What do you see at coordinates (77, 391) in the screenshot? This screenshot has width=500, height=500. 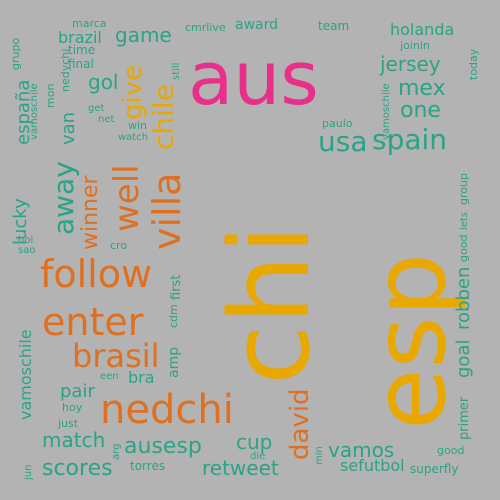 I see `word-pair: pair` at bounding box center [77, 391].